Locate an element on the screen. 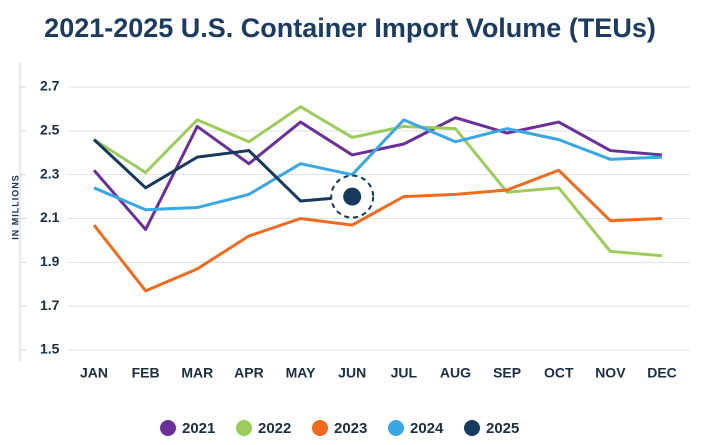  y-tick-label: 1.7 is located at coordinates (50, 305).